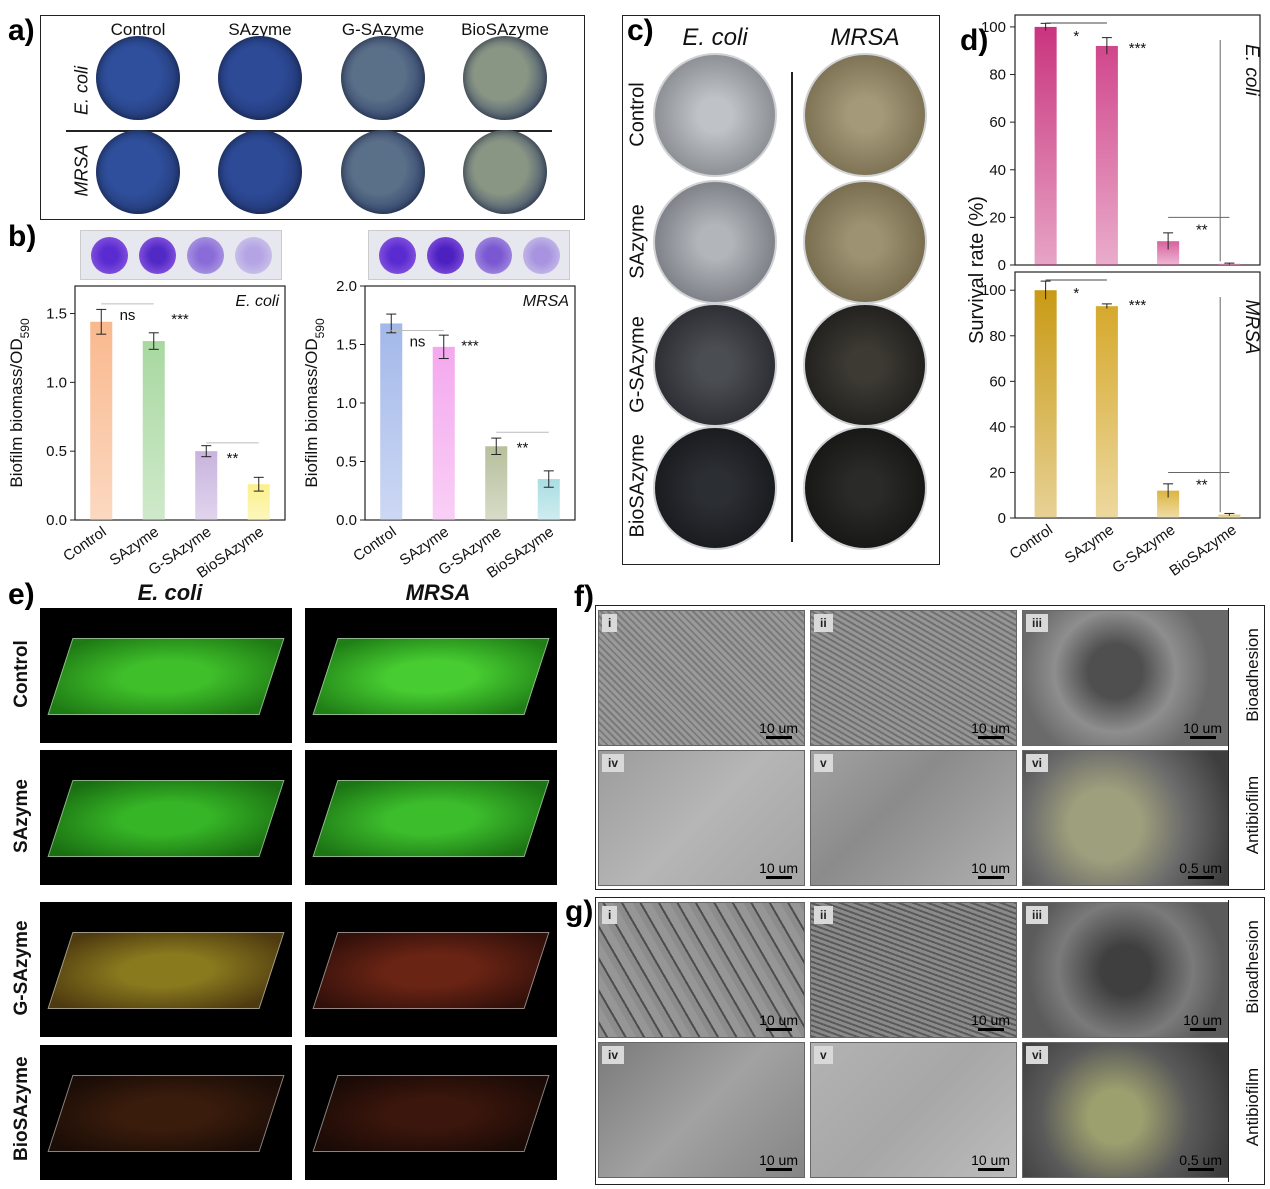 Image resolution: width=1270 pixels, height=1189 pixels. Describe the element at coordinates (1200, 868) in the screenshot. I see `scale-bar-label: 0.5 um` at that location.